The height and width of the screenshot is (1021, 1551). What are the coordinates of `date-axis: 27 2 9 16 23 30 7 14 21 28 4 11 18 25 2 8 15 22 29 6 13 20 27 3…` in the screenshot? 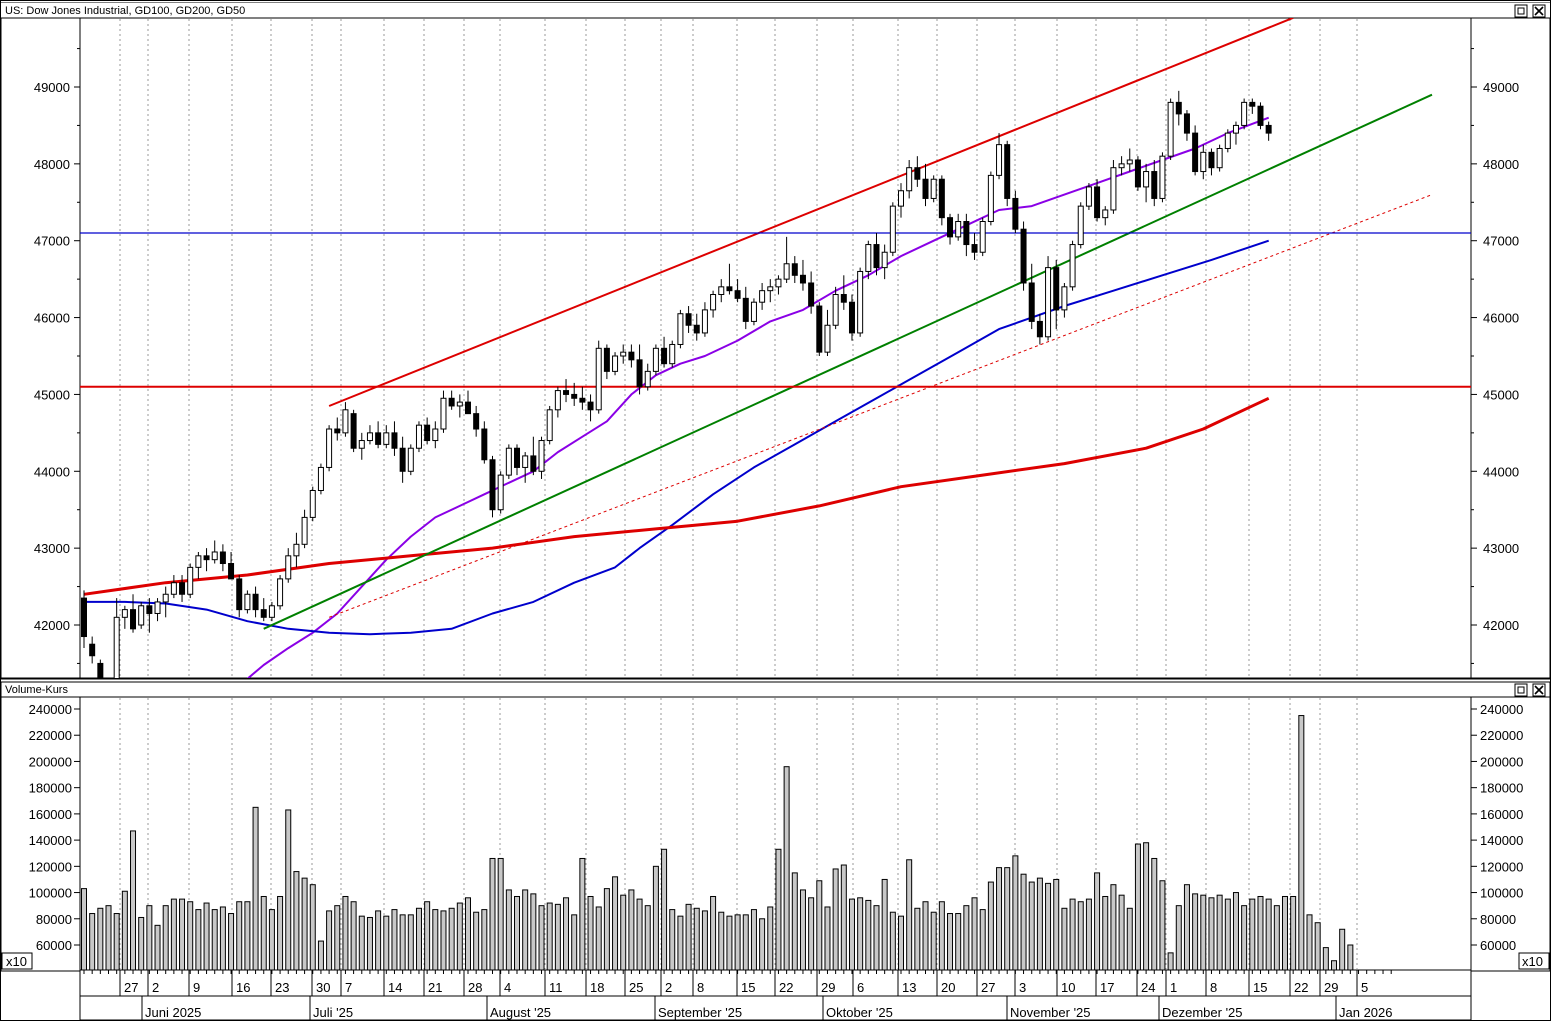 It's located at (775, 995).